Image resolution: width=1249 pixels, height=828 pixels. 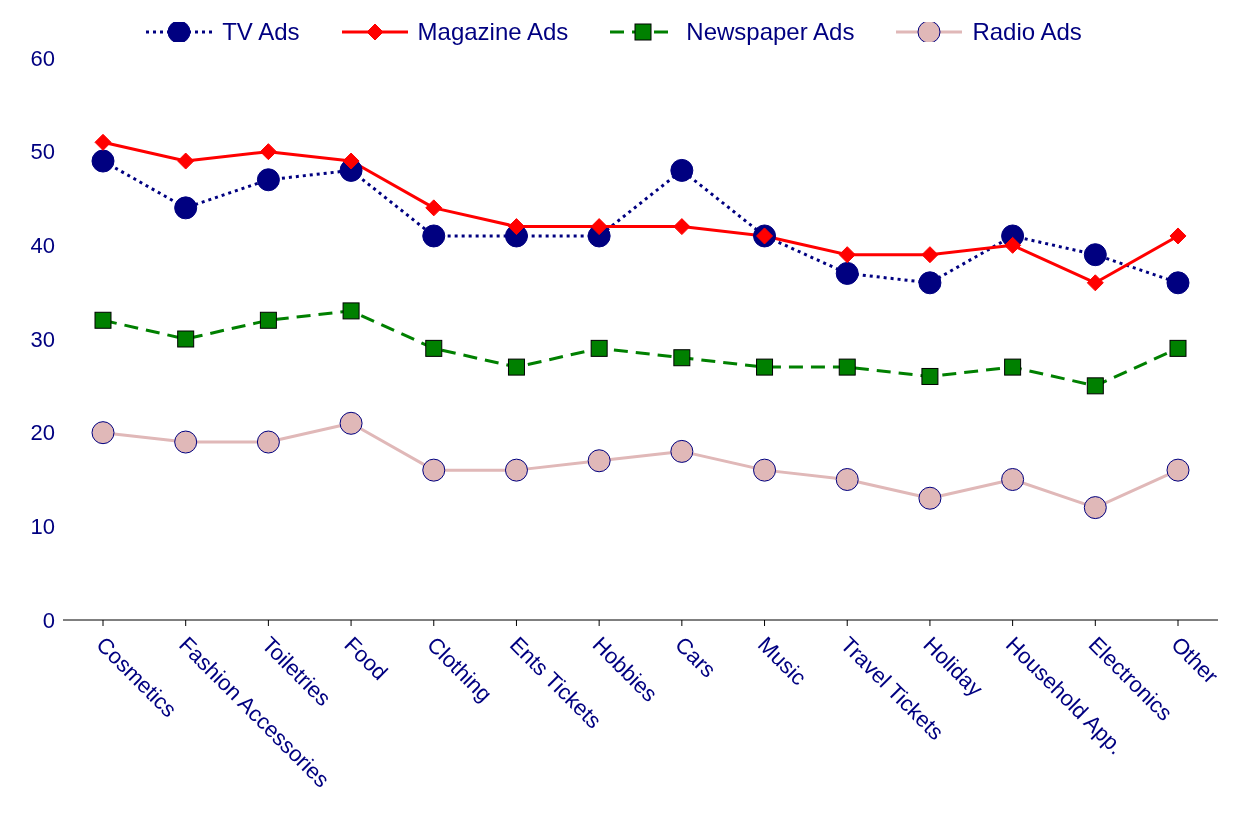 What do you see at coordinates (48, 620) in the screenshot?
I see `y-tick-label: 0` at bounding box center [48, 620].